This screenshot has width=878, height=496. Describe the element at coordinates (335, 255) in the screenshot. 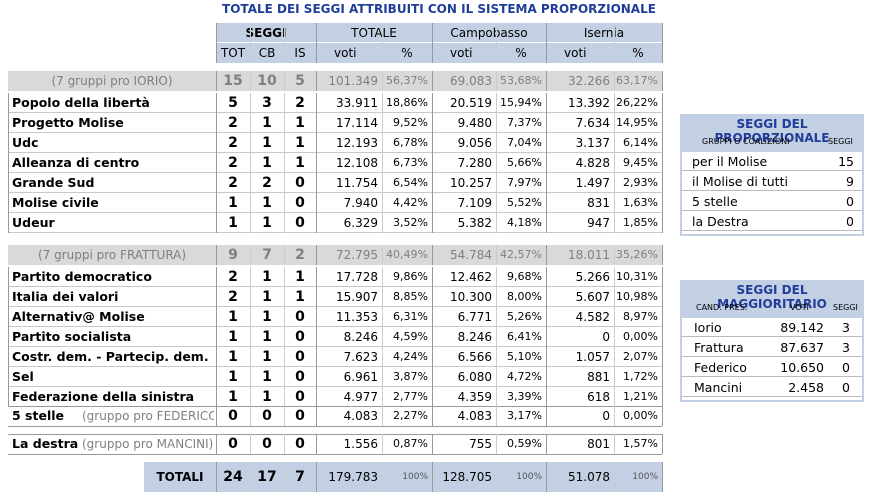

I see `group-summary-bg` at that location.